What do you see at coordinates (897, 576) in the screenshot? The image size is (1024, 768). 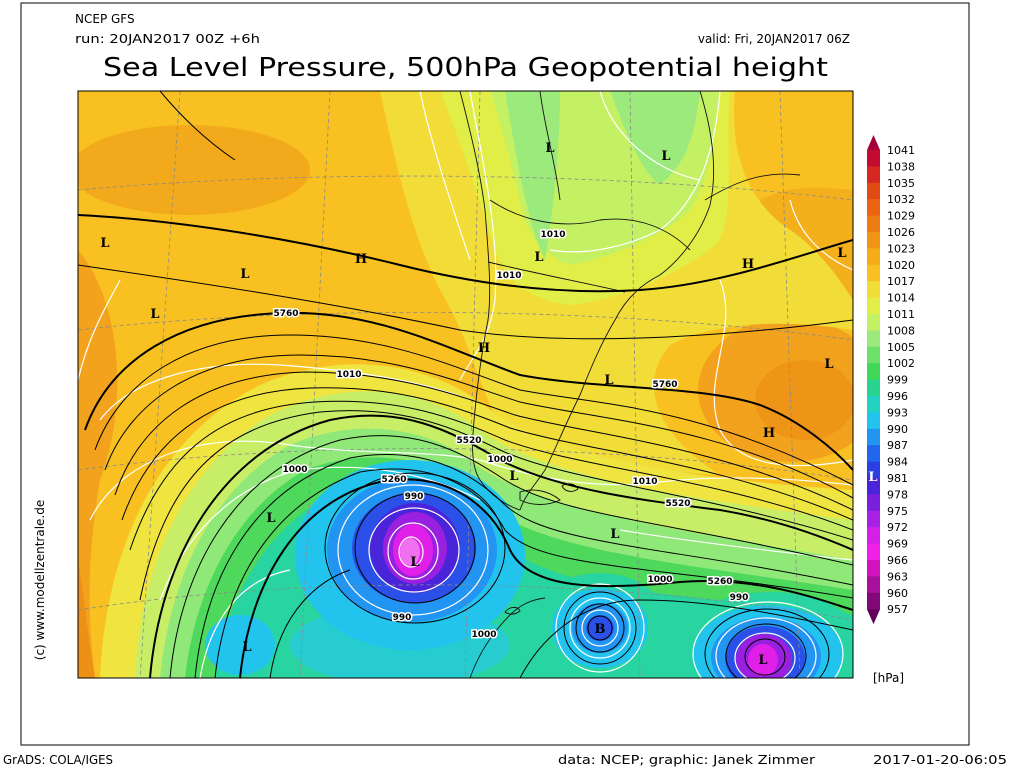 I see `color-scale-label: 963` at bounding box center [897, 576].